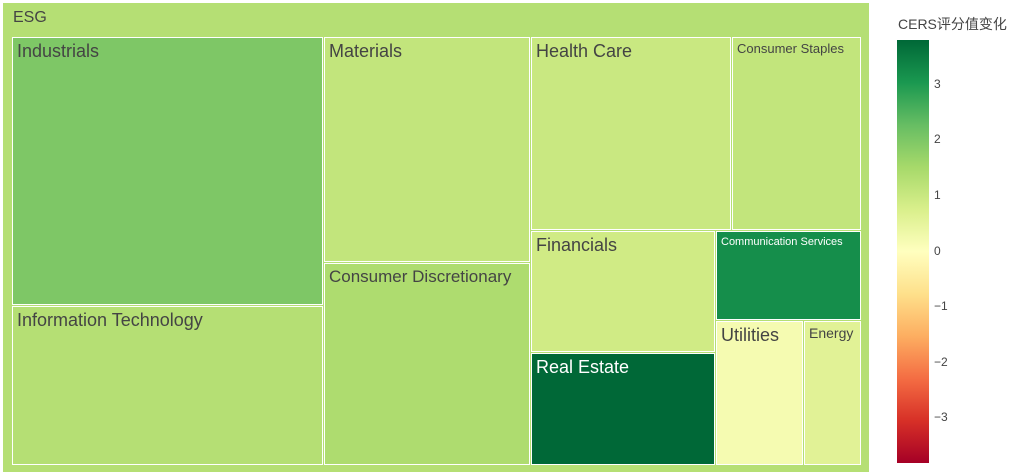 This screenshot has width=1016, height=476. What do you see at coordinates (427, 364) in the screenshot?
I see `treemap-tile-consumer-discretionary: Consumer Discretionary` at bounding box center [427, 364].